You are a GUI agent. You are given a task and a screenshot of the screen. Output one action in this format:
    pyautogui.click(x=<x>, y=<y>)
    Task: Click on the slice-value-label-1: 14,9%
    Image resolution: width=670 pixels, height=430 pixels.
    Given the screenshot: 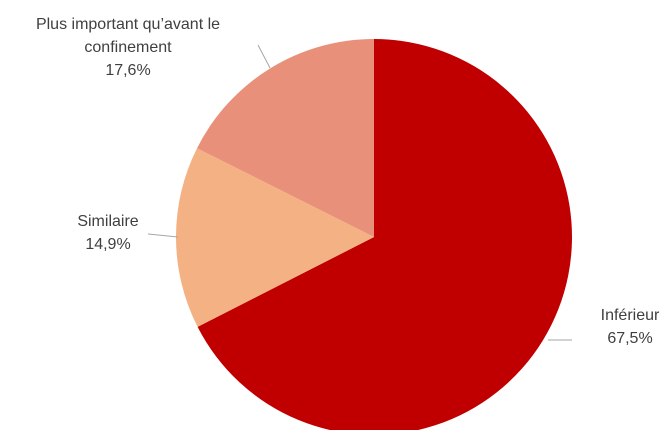 What is the action you would take?
    pyautogui.click(x=107, y=244)
    